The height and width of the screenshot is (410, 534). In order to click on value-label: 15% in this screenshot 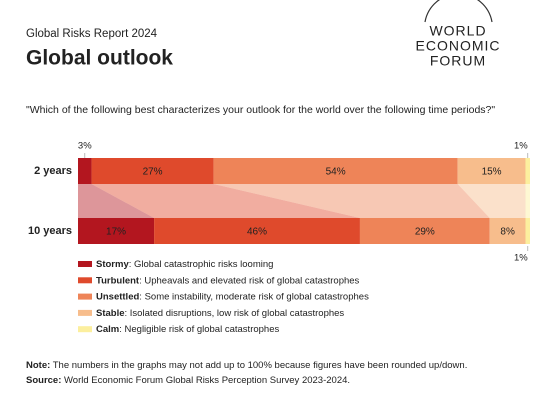, I will do `click(492, 172)`.